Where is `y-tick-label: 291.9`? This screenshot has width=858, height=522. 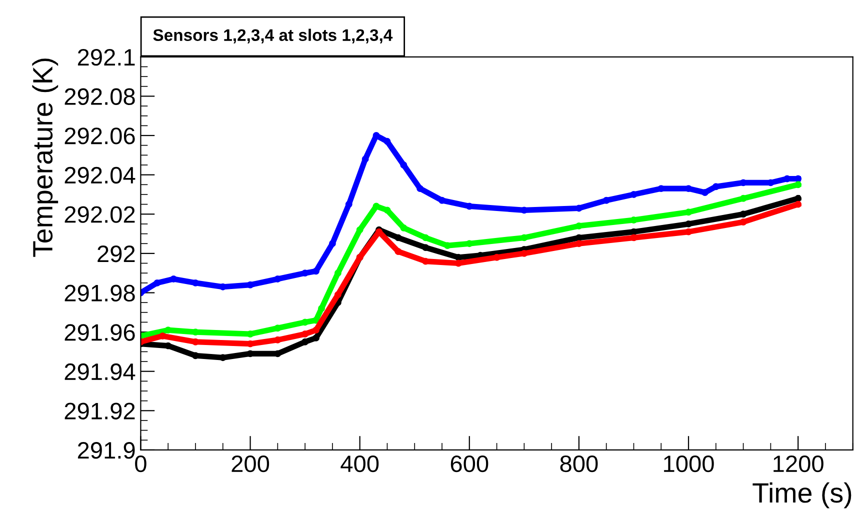
y-tick-label: 291.9 is located at coordinates (106, 450).